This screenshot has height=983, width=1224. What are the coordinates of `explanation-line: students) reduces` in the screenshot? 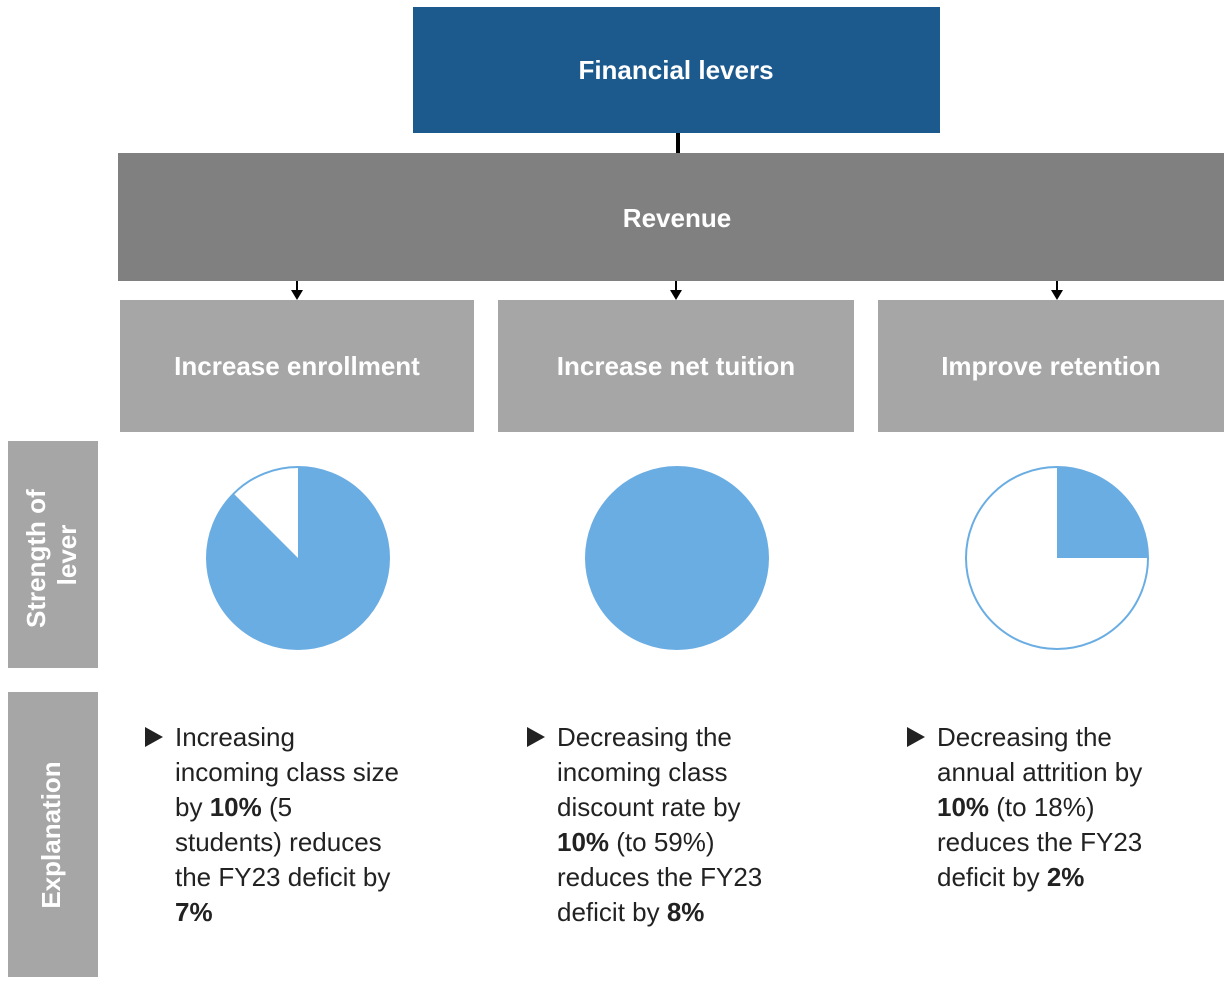 It's located at (278, 842).